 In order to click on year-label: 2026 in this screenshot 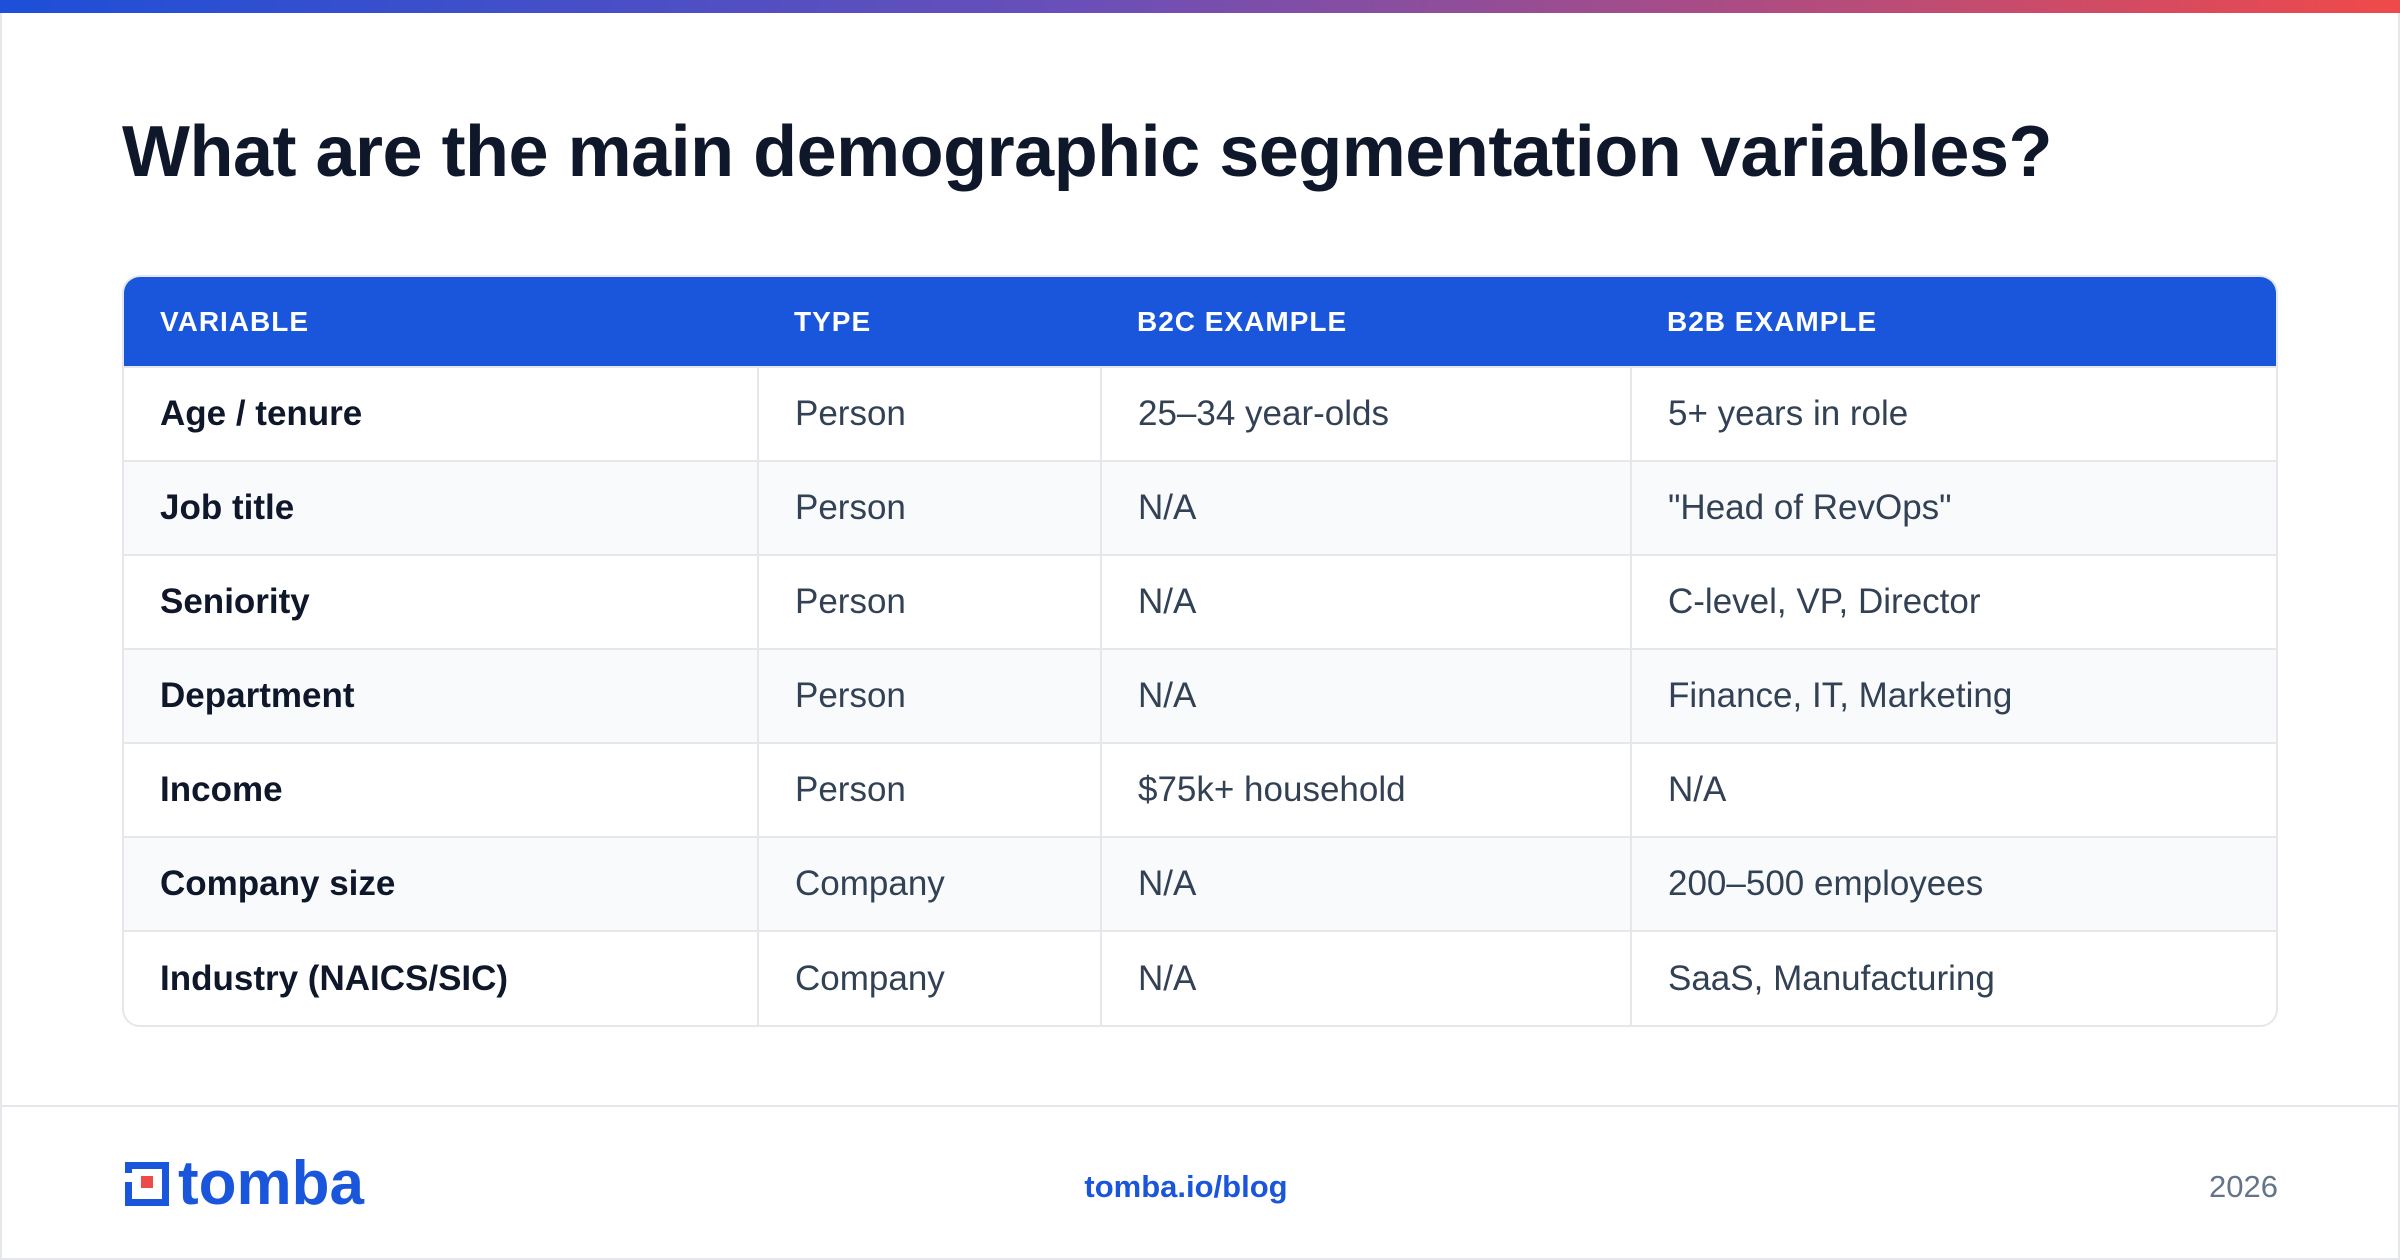, I will do `click(2243, 1186)`.